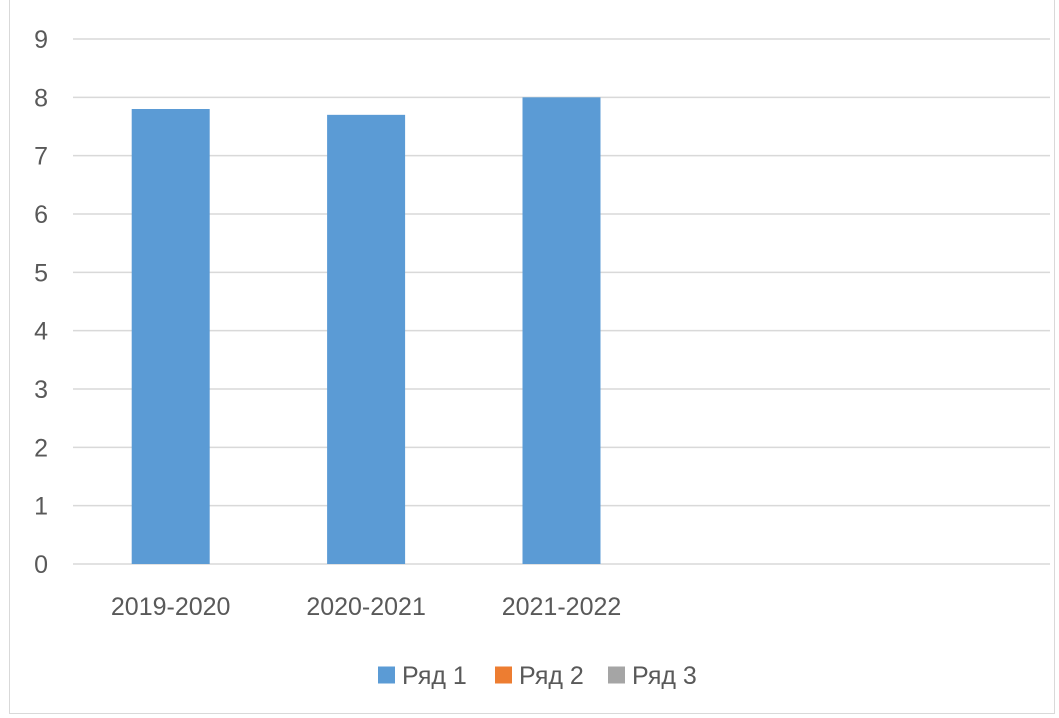 The height and width of the screenshot is (718, 1059). What do you see at coordinates (664, 676) in the screenshot?
I see `legend-label: Ряд 3` at bounding box center [664, 676].